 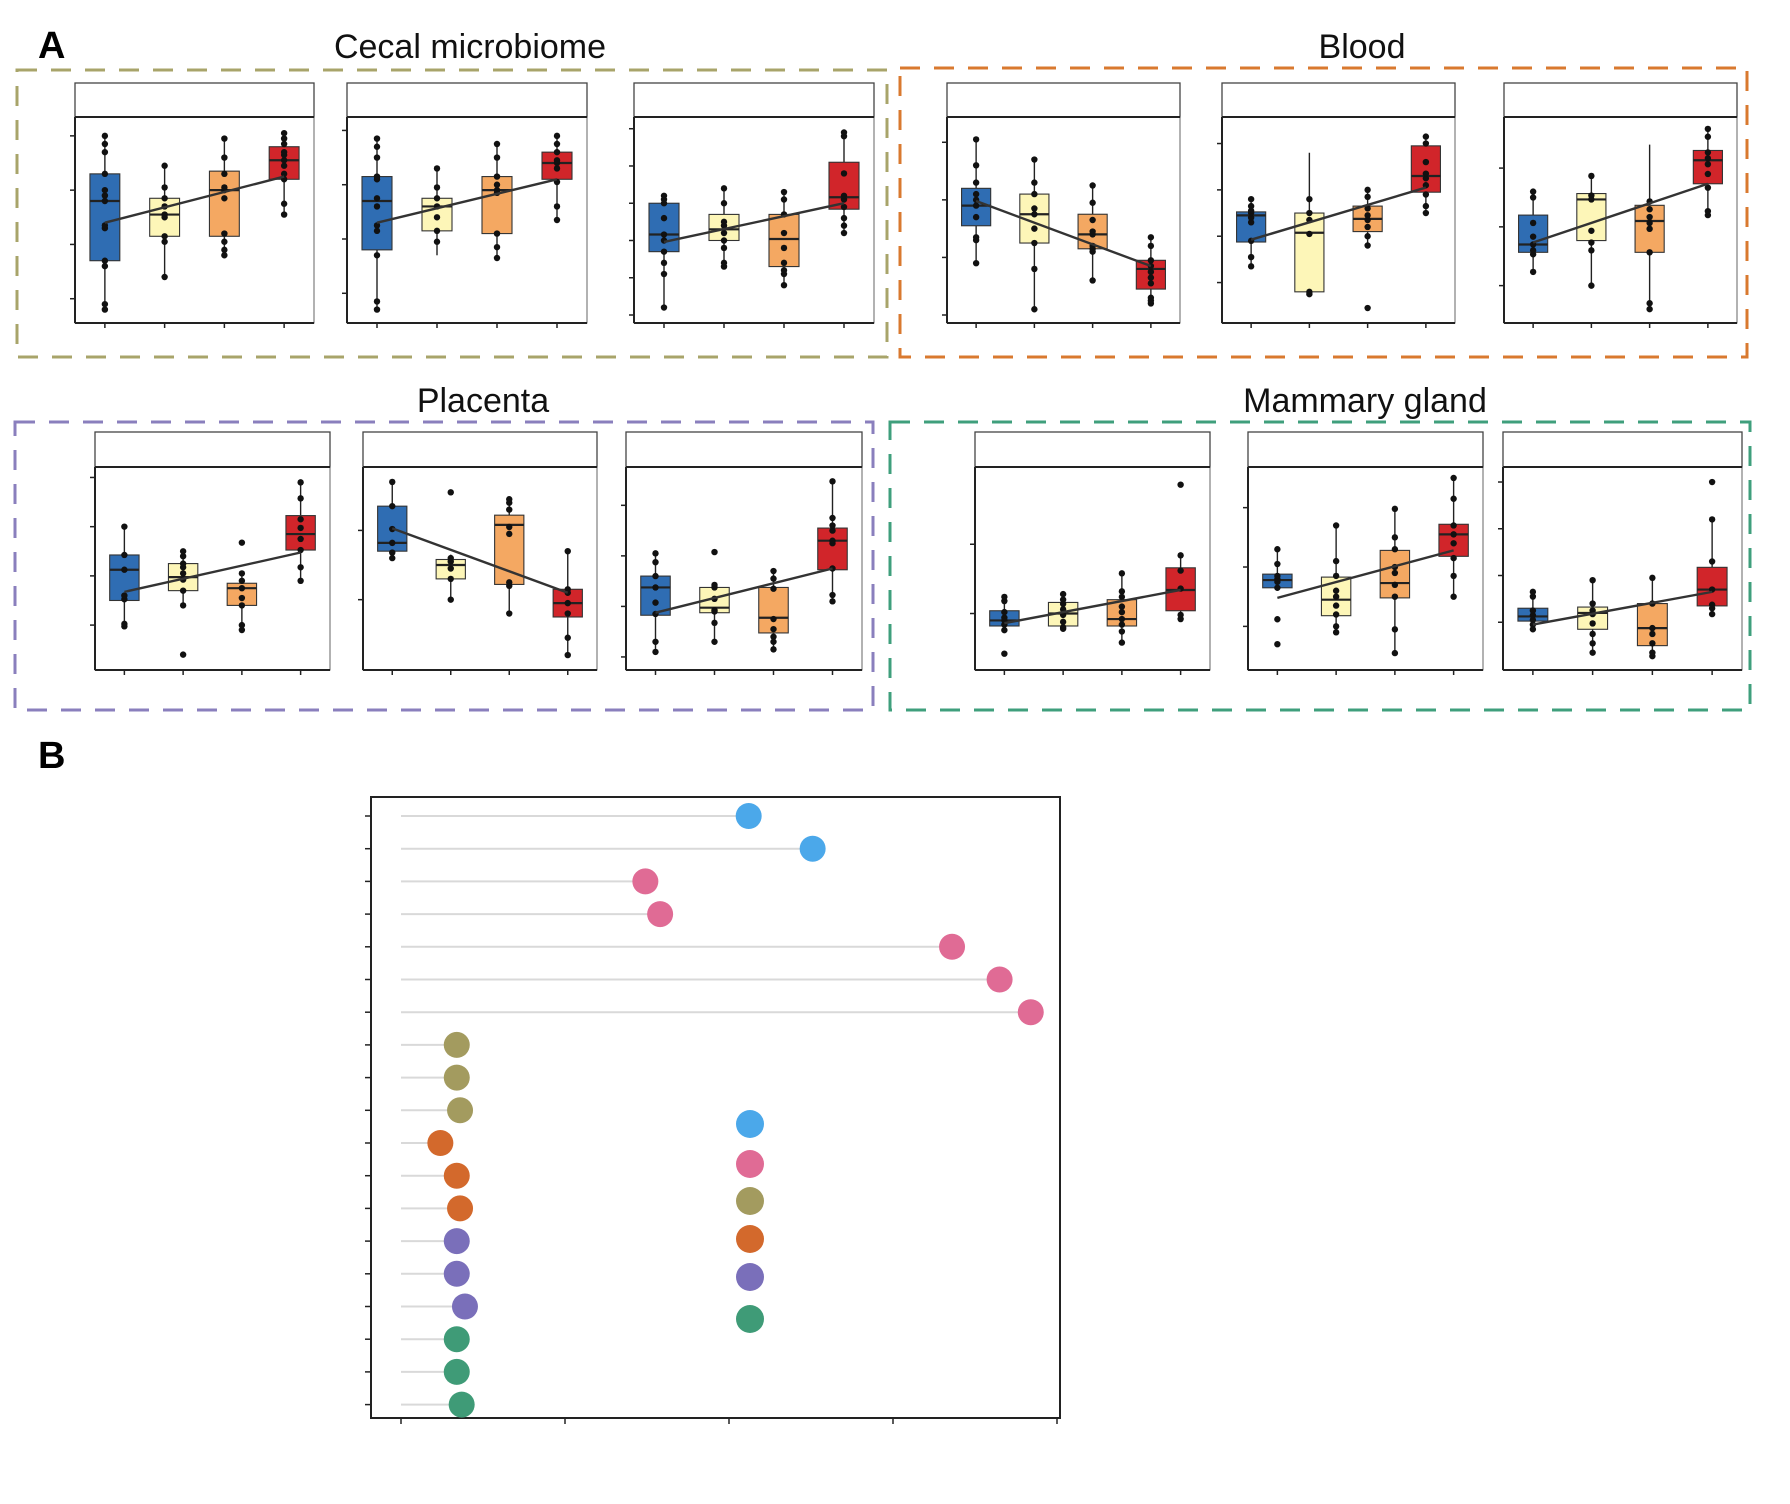 What do you see at coordinates (1365, 401) in the screenshot?
I see `section-title-mammary: Mammary gland` at bounding box center [1365, 401].